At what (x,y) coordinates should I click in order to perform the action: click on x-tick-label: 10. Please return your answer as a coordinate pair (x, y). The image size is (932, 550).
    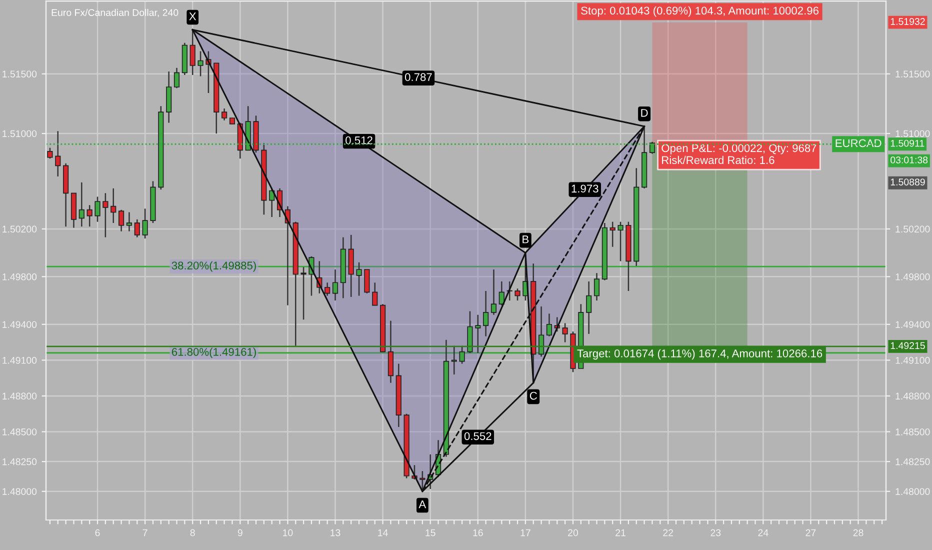
    Looking at the image, I should click on (288, 532).